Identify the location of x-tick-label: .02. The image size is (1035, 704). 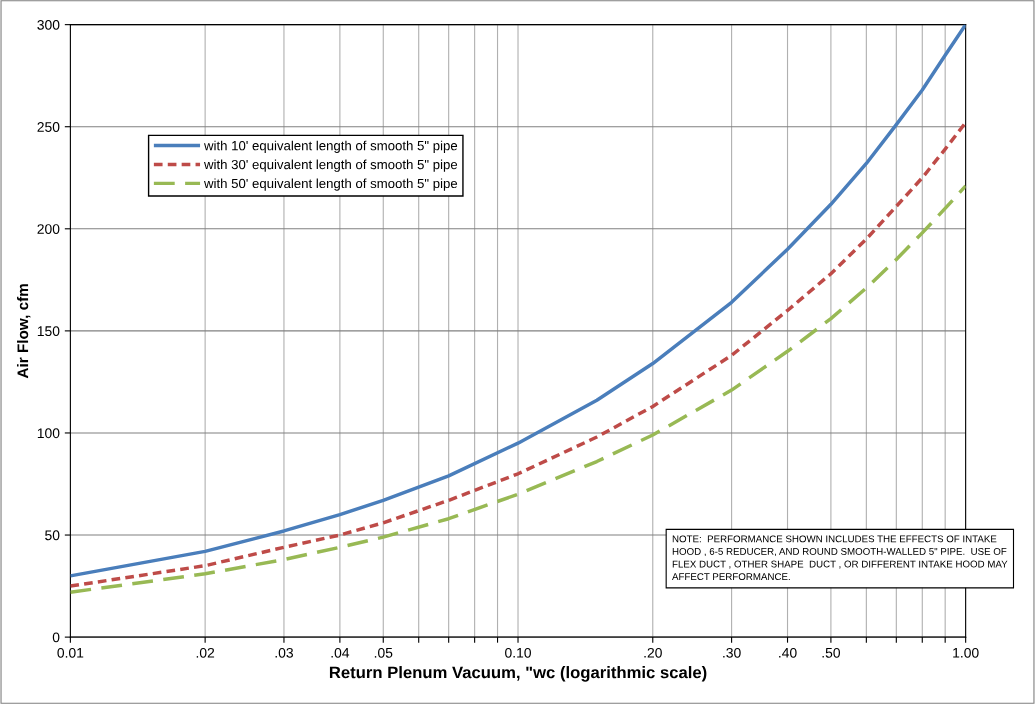
(205, 652).